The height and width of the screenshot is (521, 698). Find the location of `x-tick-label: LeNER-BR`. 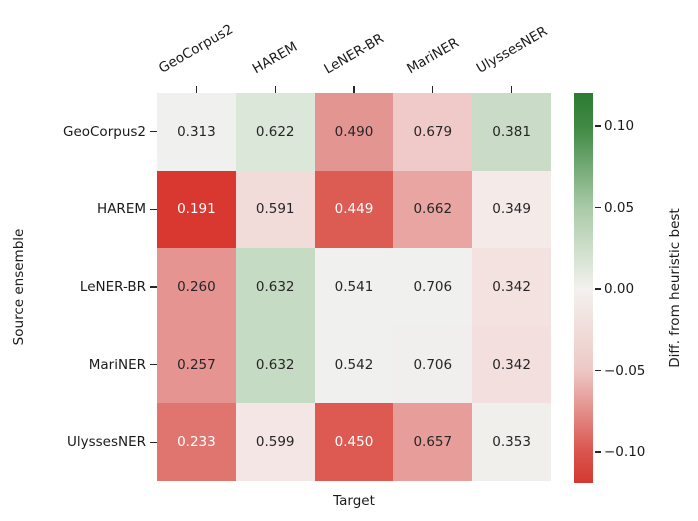

x-tick-label: LeNER-BR is located at coordinates (354, 53).